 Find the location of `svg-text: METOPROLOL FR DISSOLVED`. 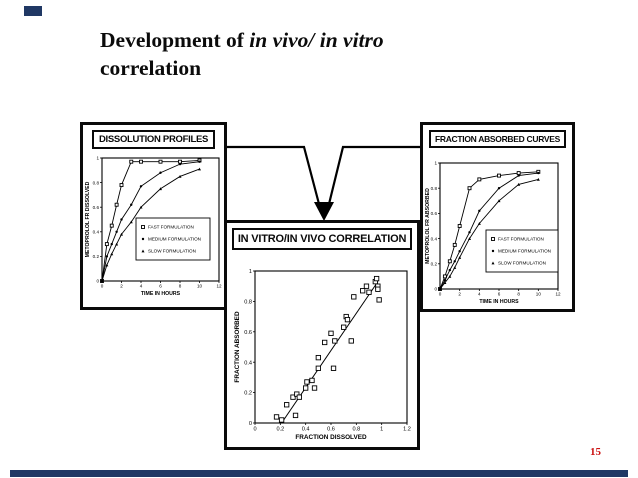

svg-text: METOPROLOL FR DISSOLVED is located at coordinates (88, 219).